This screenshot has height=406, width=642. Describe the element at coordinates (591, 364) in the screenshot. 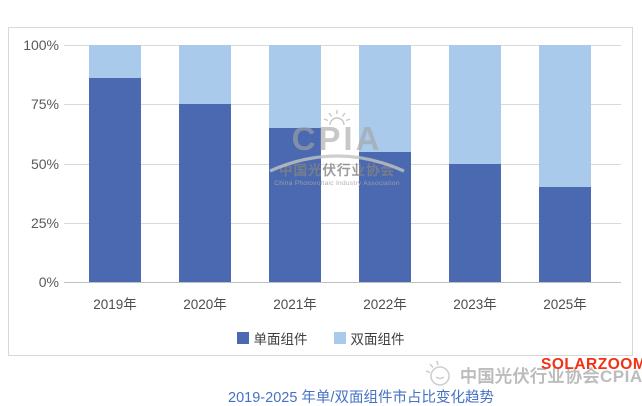

I see `solarzoom-watermark: SOLARZOOM` at that location.